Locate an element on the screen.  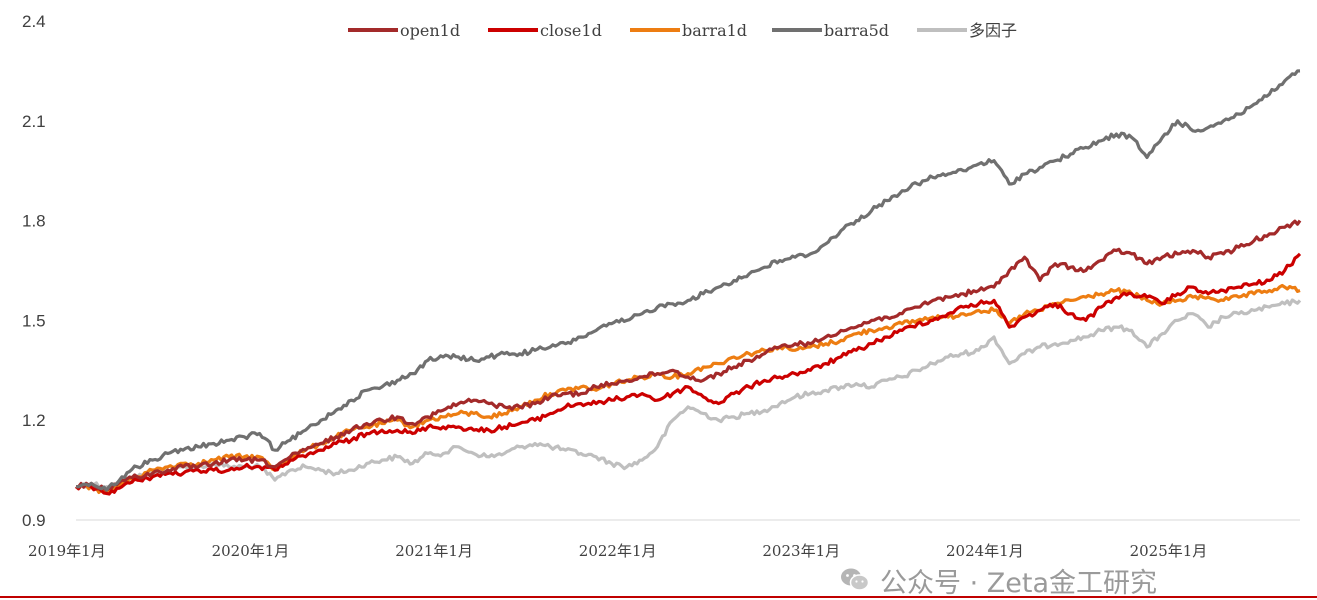
y-tick-label: 1.2 is located at coordinates (34, 420).